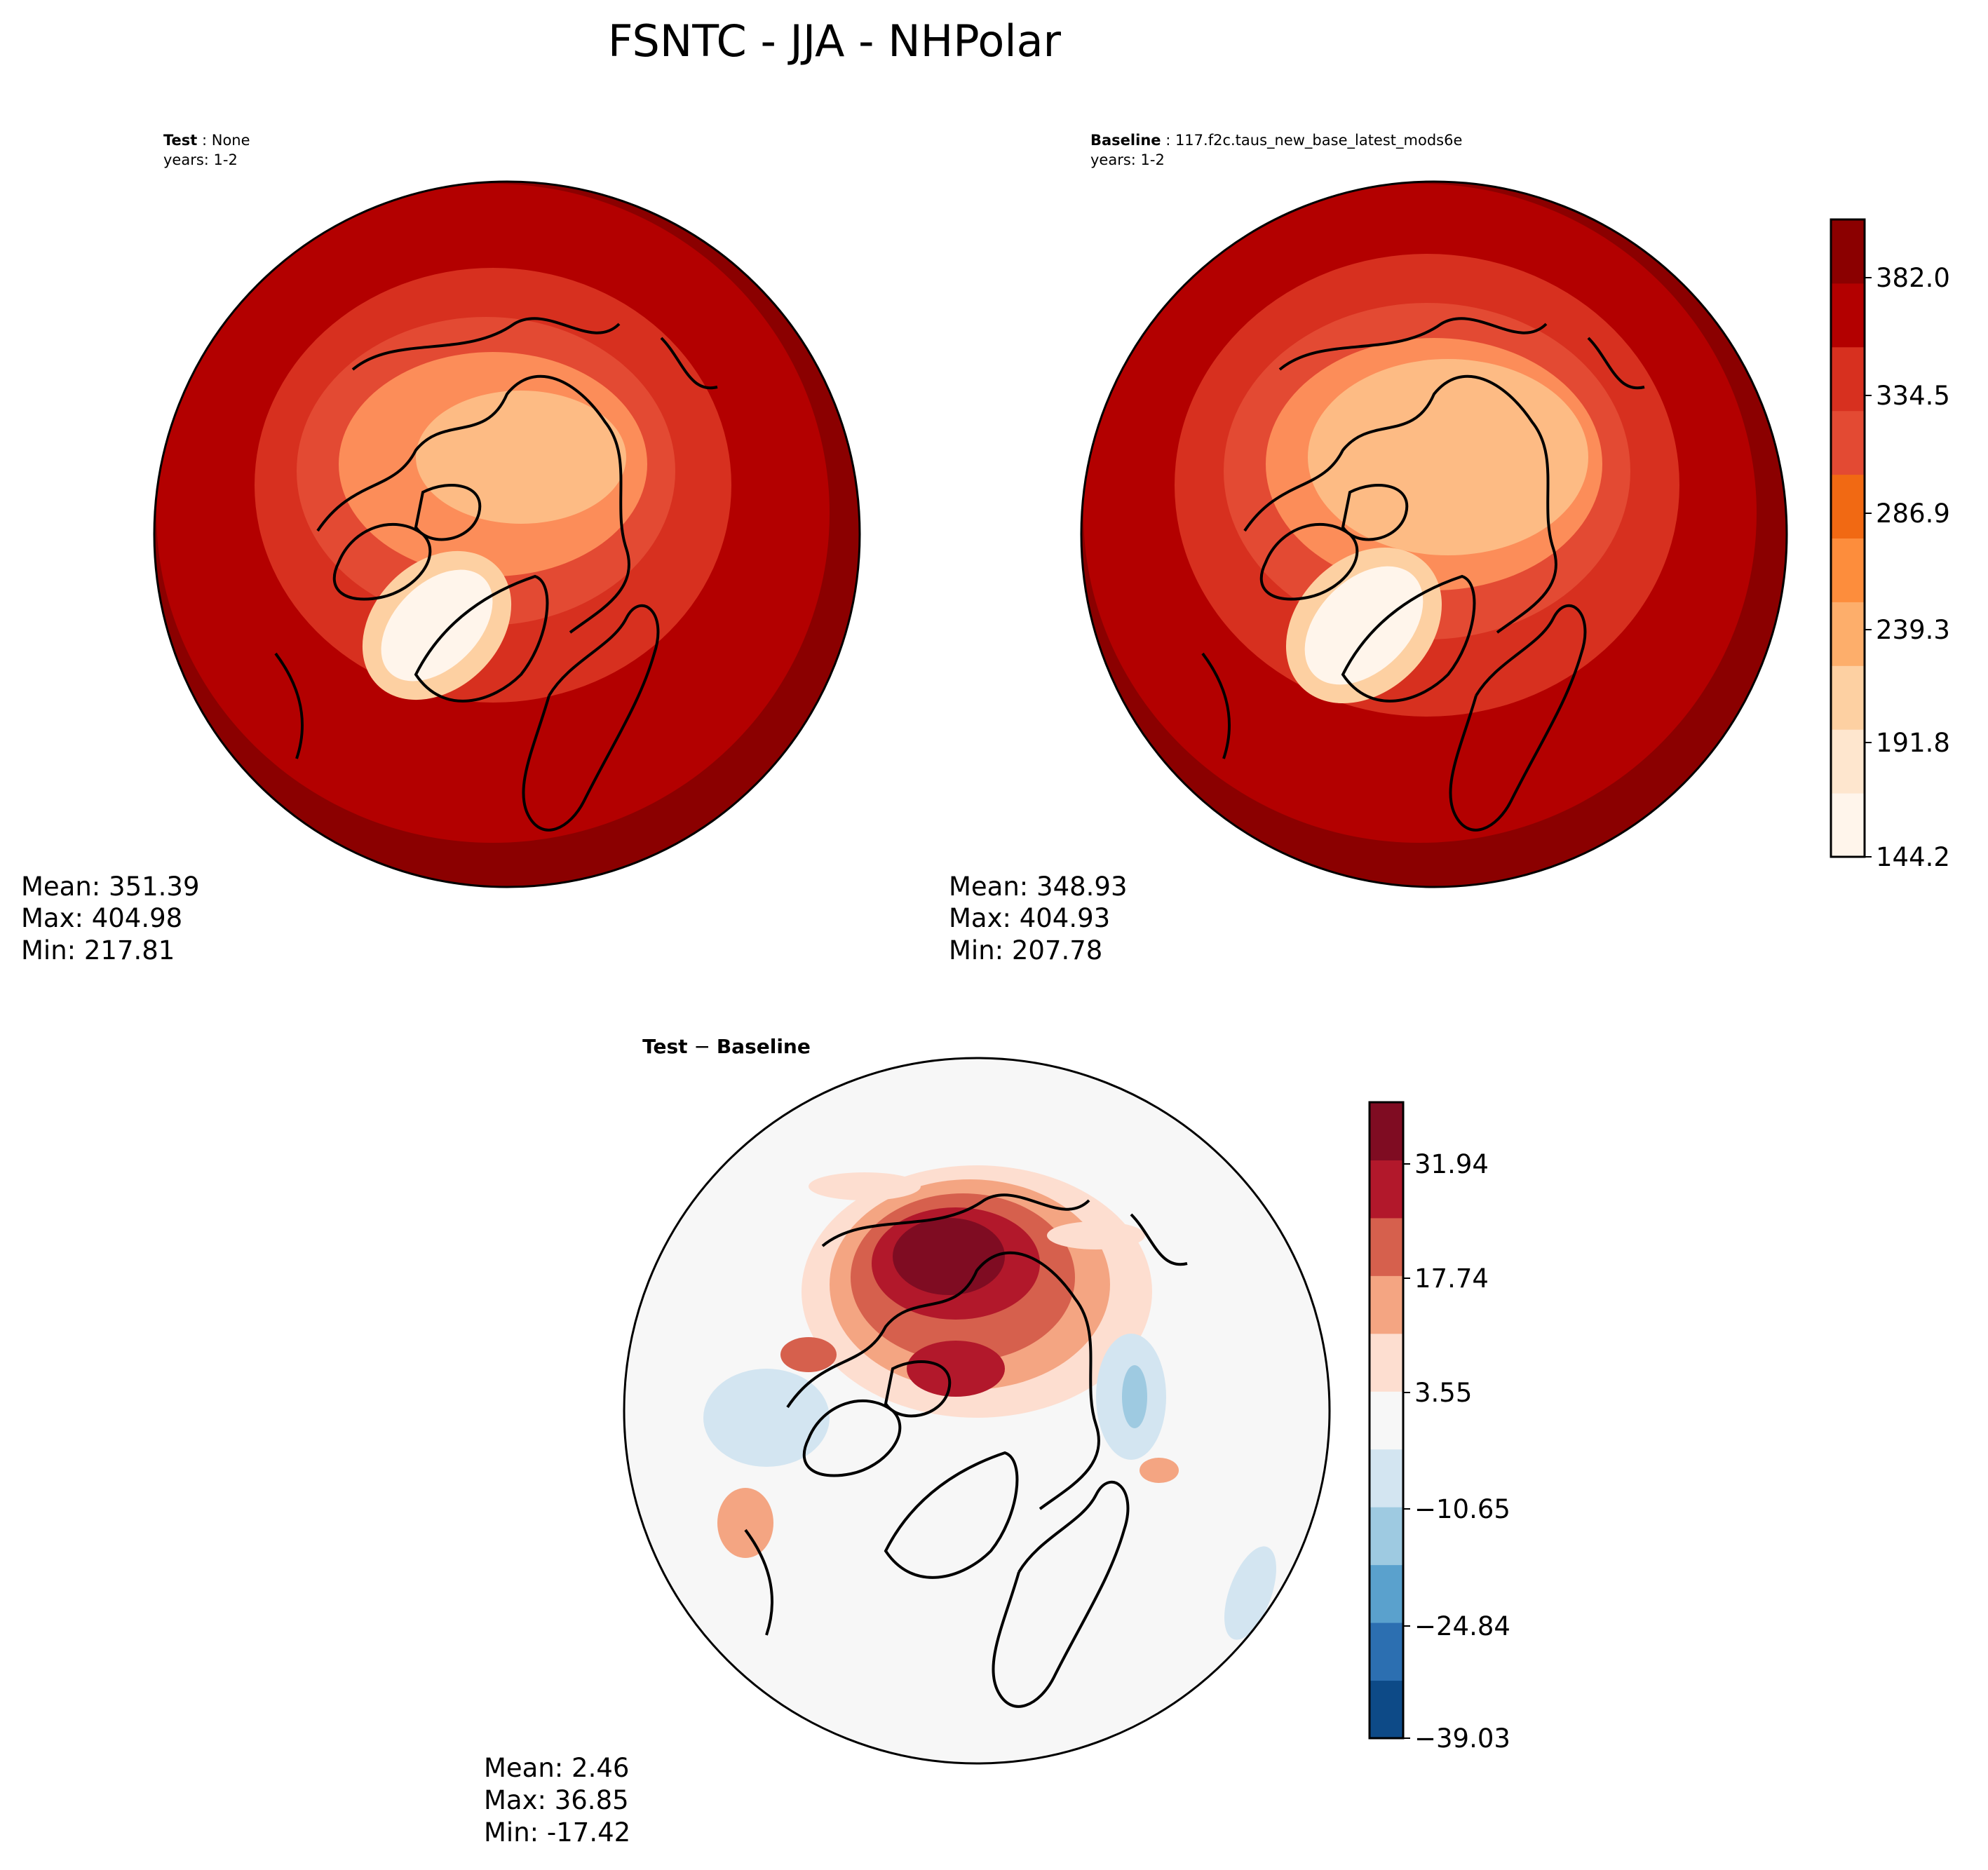 The image size is (1988, 1870). Describe the element at coordinates (1312, 141) in the screenshot. I see `baseline-panel-label-rest: : 117.f2c.taus_new_base_latest_mods6e` at that location.